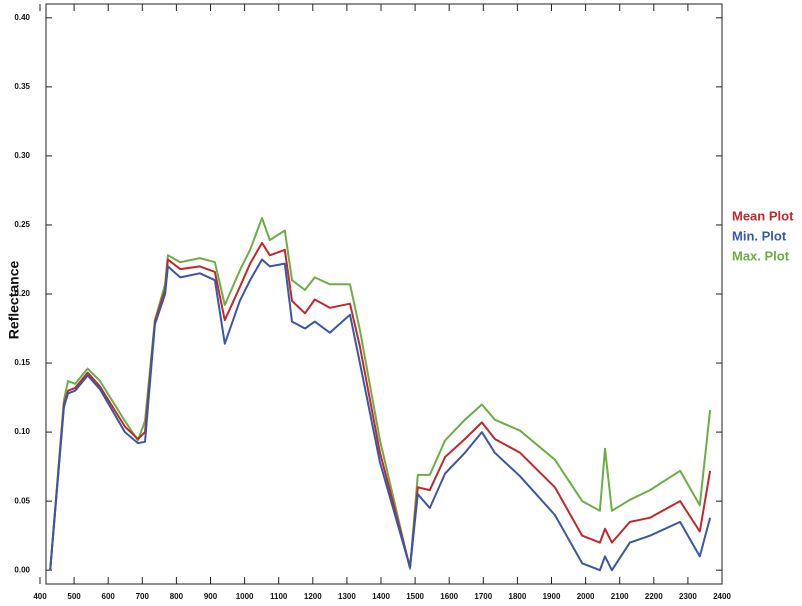  Describe the element at coordinates (763, 215) in the screenshot. I see `legend-label: Mean Plot` at that location.